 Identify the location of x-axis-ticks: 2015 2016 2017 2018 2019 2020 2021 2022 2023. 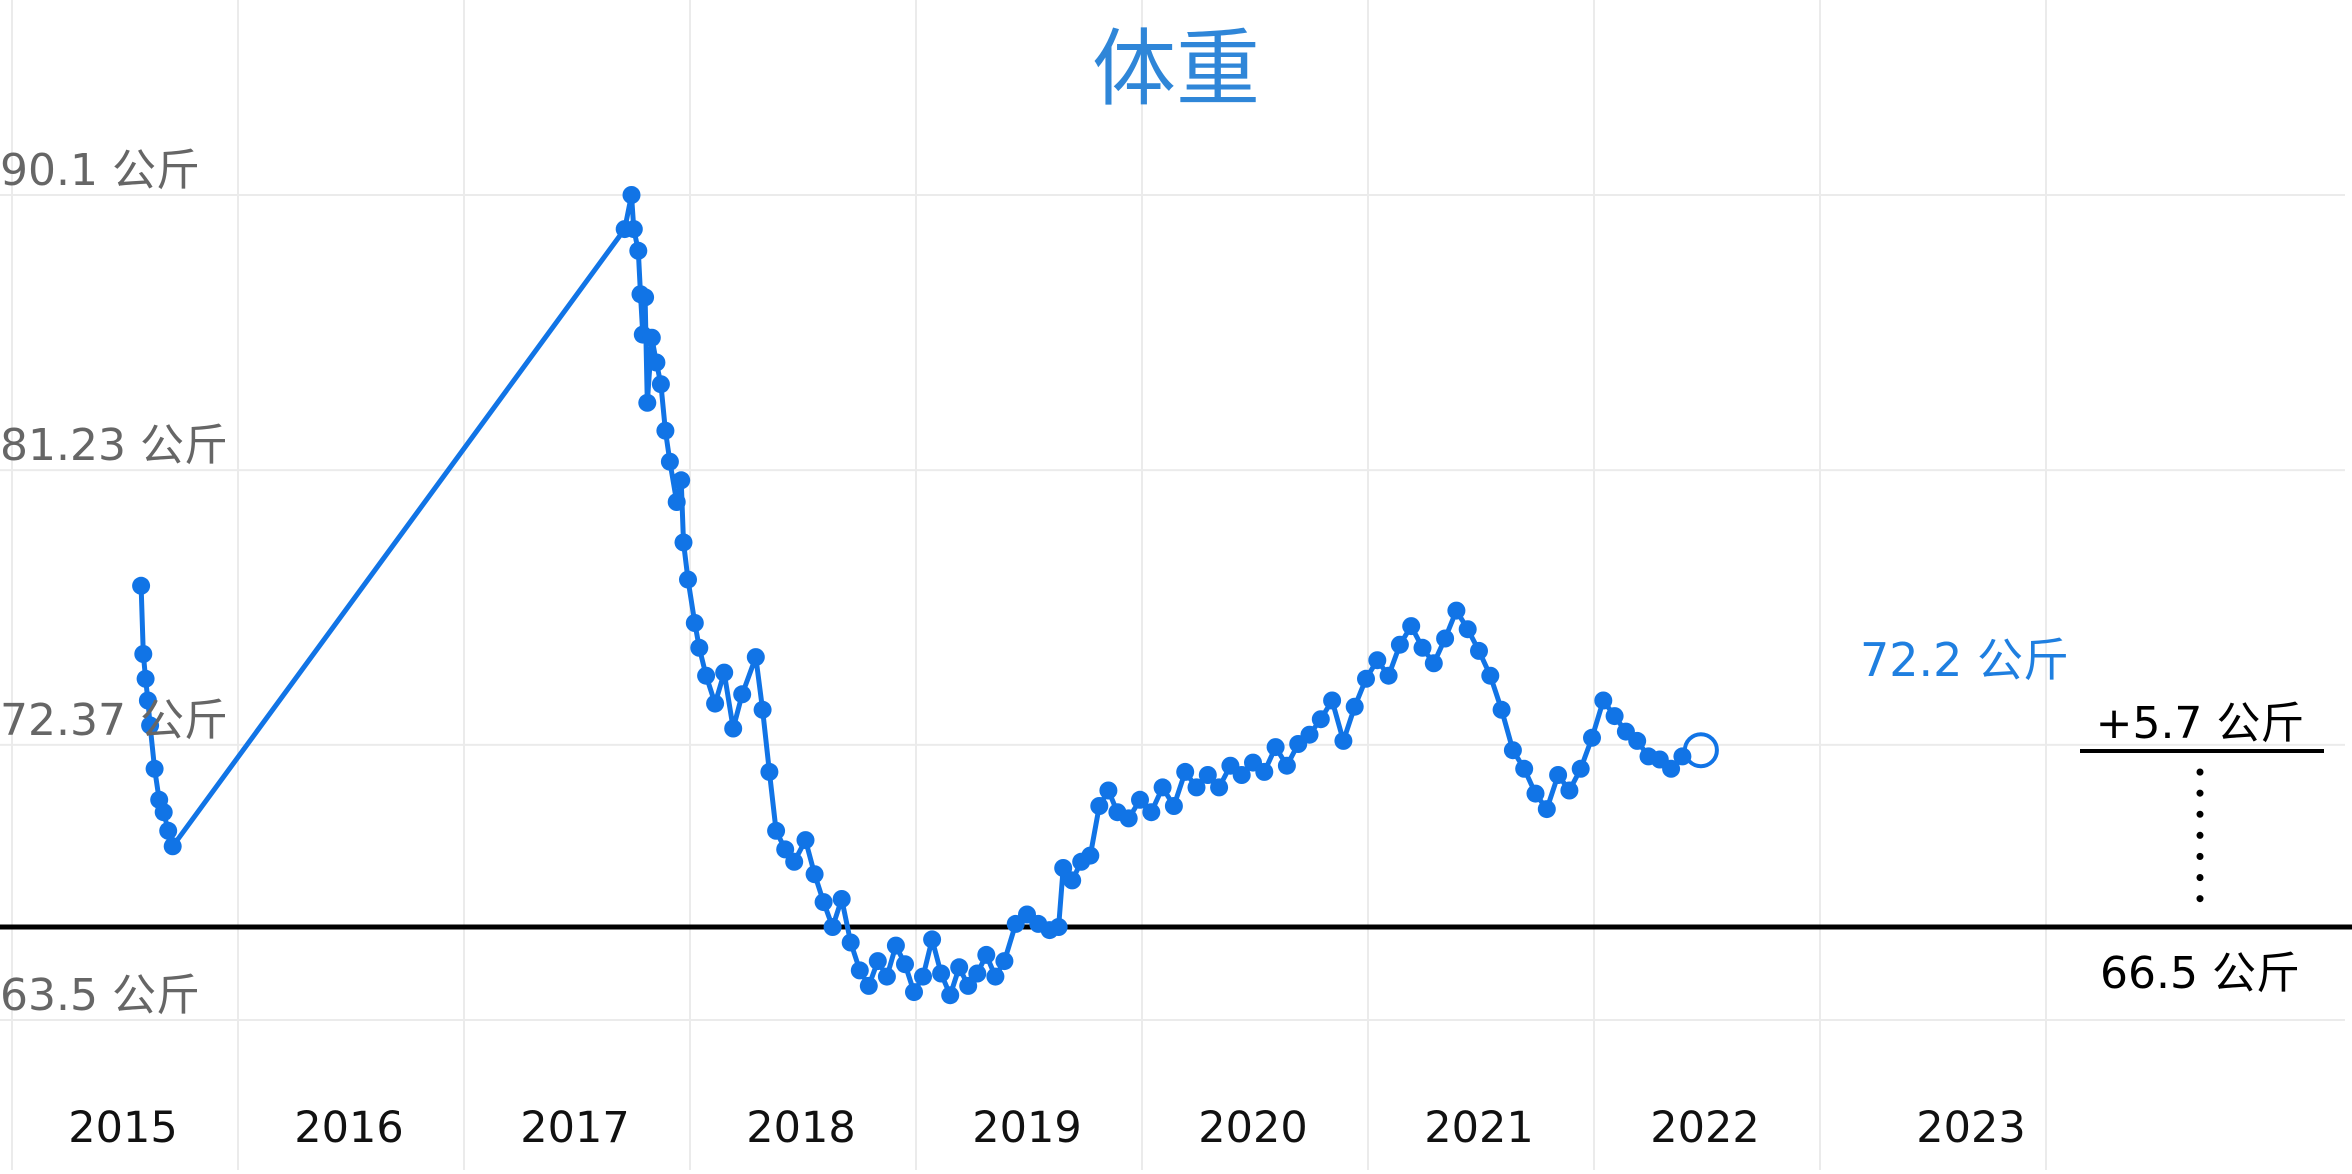
(1046, 1128).